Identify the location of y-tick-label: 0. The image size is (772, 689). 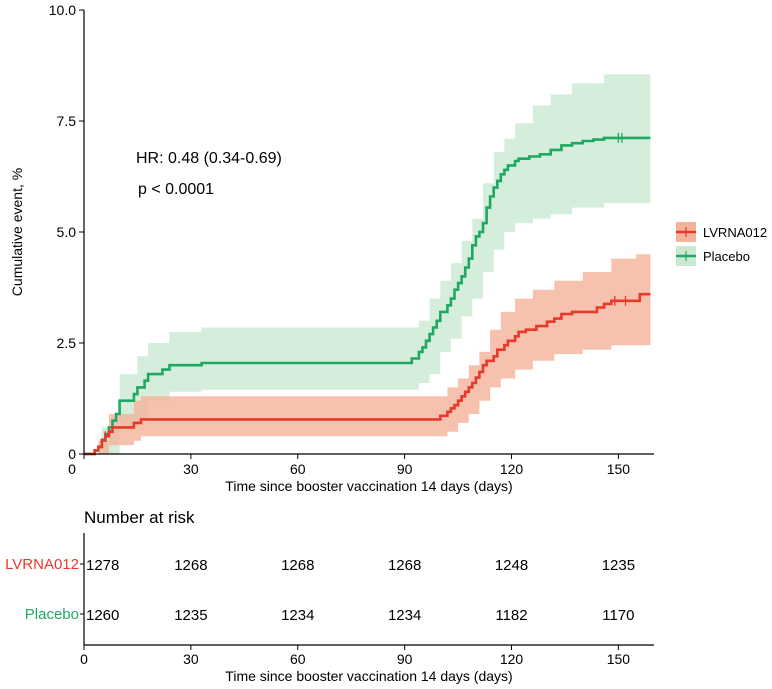
(72, 454).